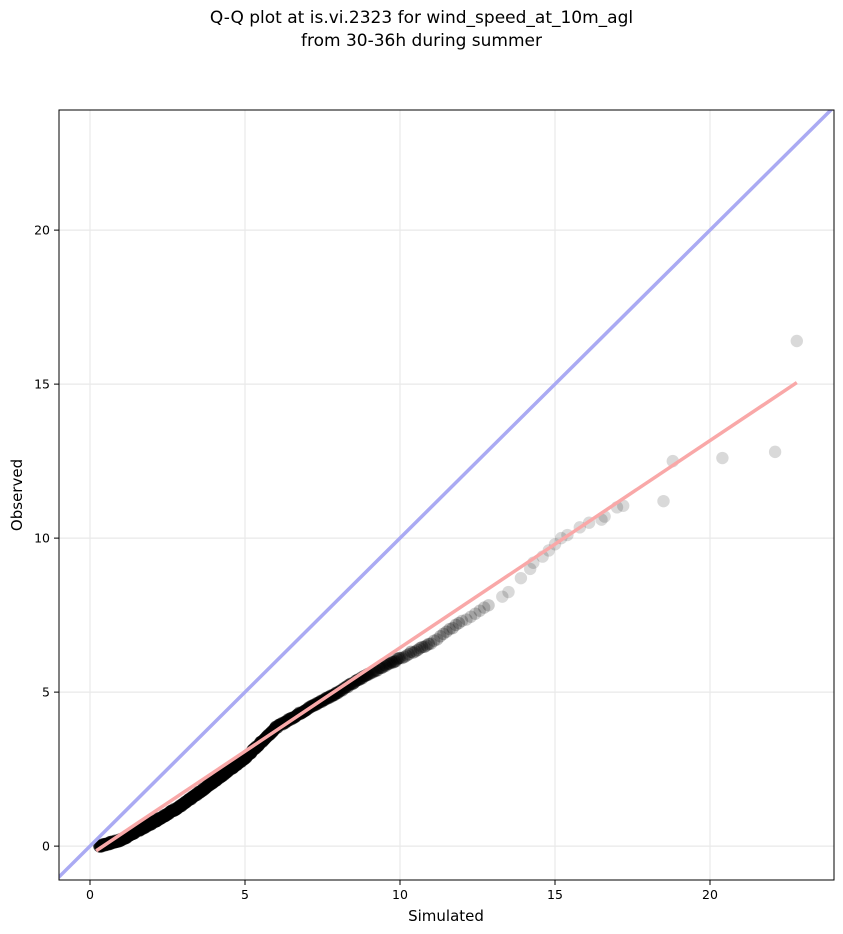  What do you see at coordinates (555, 894) in the screenshot?
I see `x-tick-label: 15` at bounding box center [555, 894].